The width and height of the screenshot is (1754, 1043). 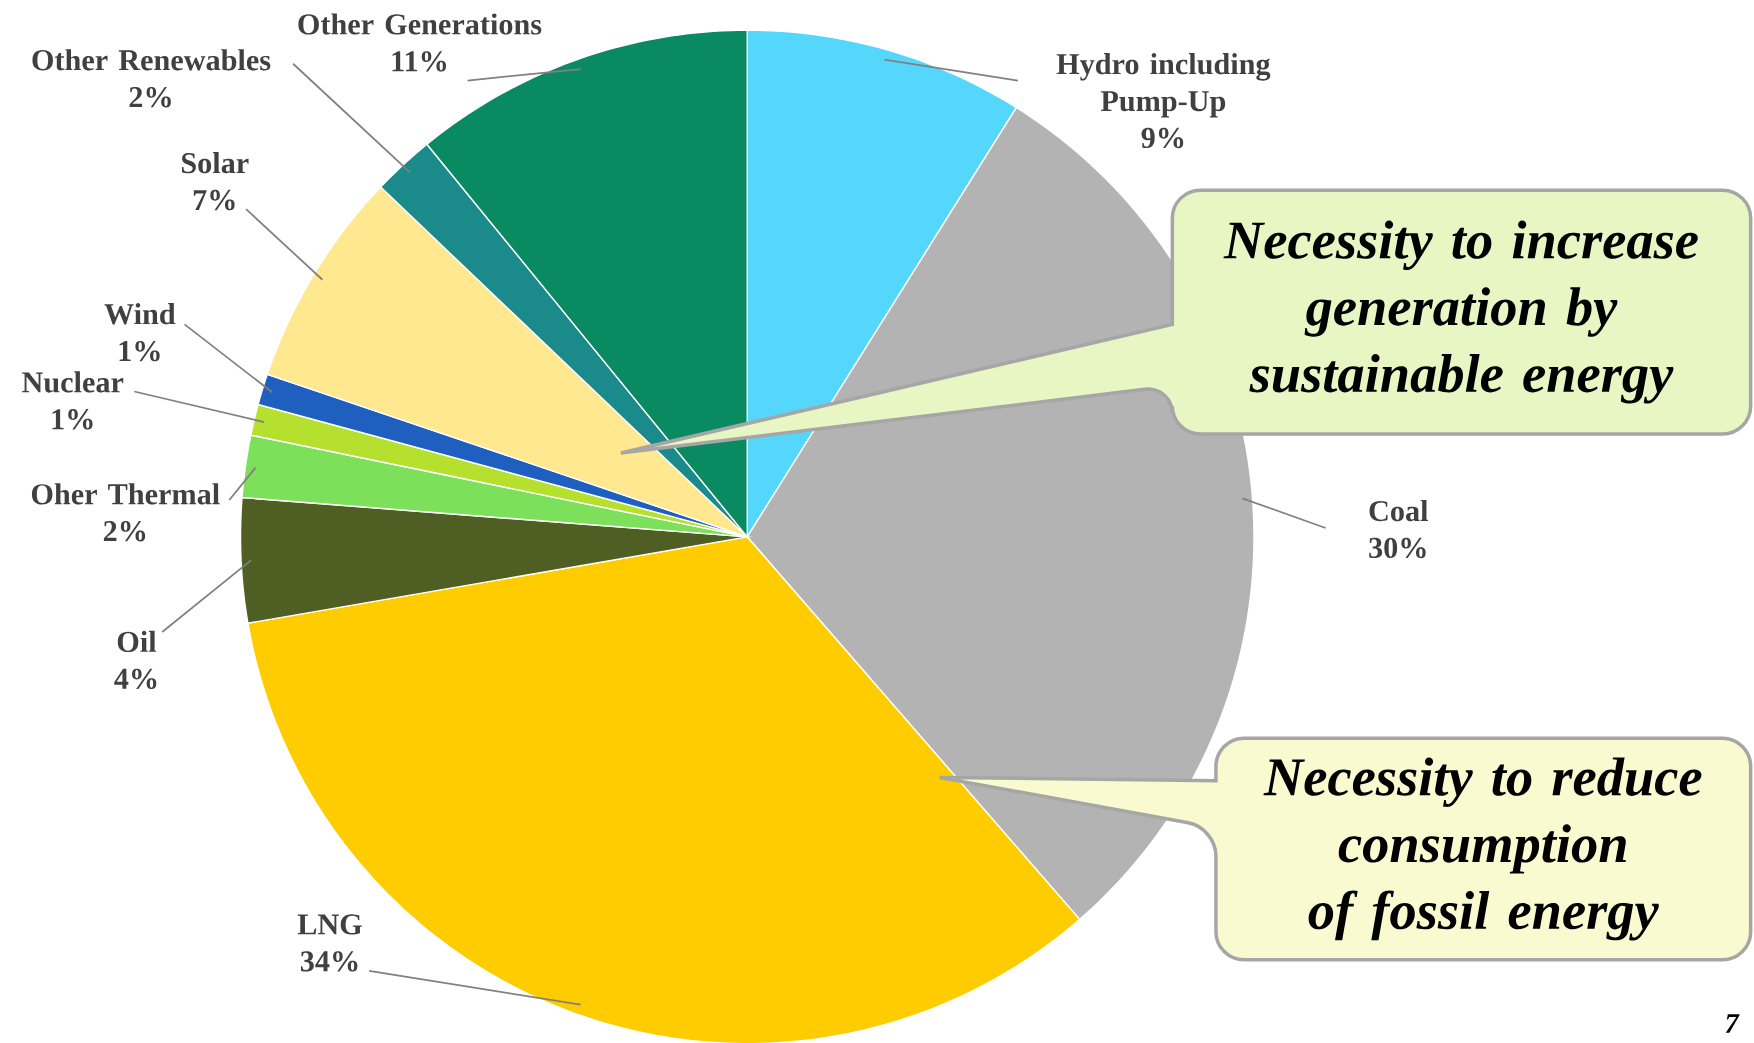 I want to click on slice-label: Other Generations, so click(x=420, y=24).